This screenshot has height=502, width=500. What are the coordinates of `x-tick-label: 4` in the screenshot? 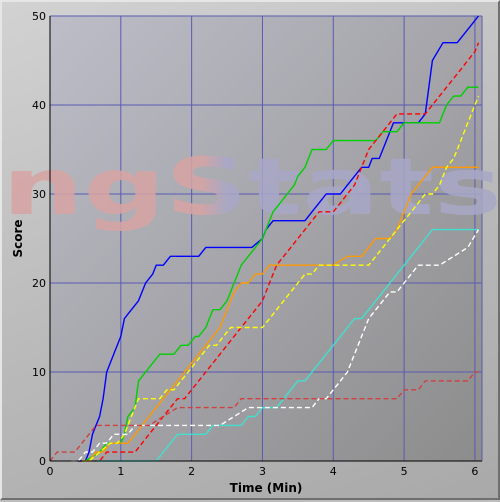 It's located at (333, 471).